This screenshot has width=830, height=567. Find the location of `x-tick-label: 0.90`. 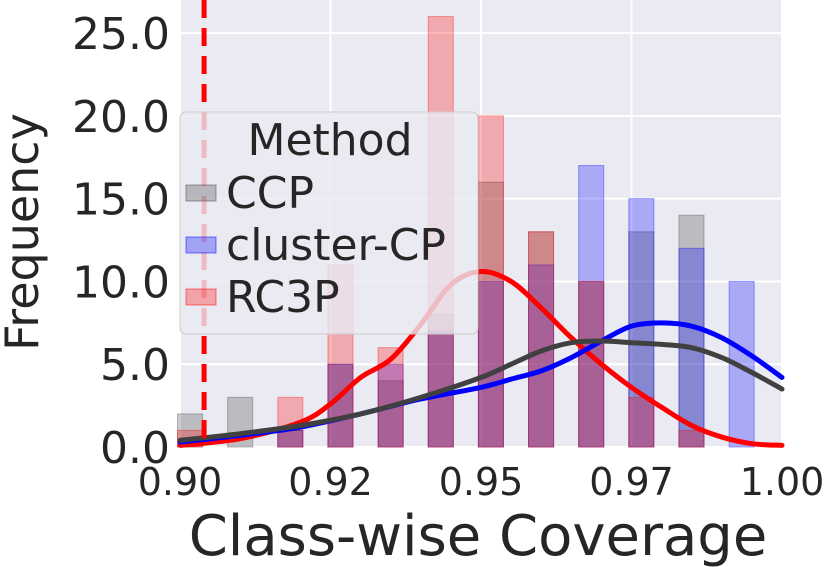

x-tick-label: 0.90 is located at coordinates (180, 482).